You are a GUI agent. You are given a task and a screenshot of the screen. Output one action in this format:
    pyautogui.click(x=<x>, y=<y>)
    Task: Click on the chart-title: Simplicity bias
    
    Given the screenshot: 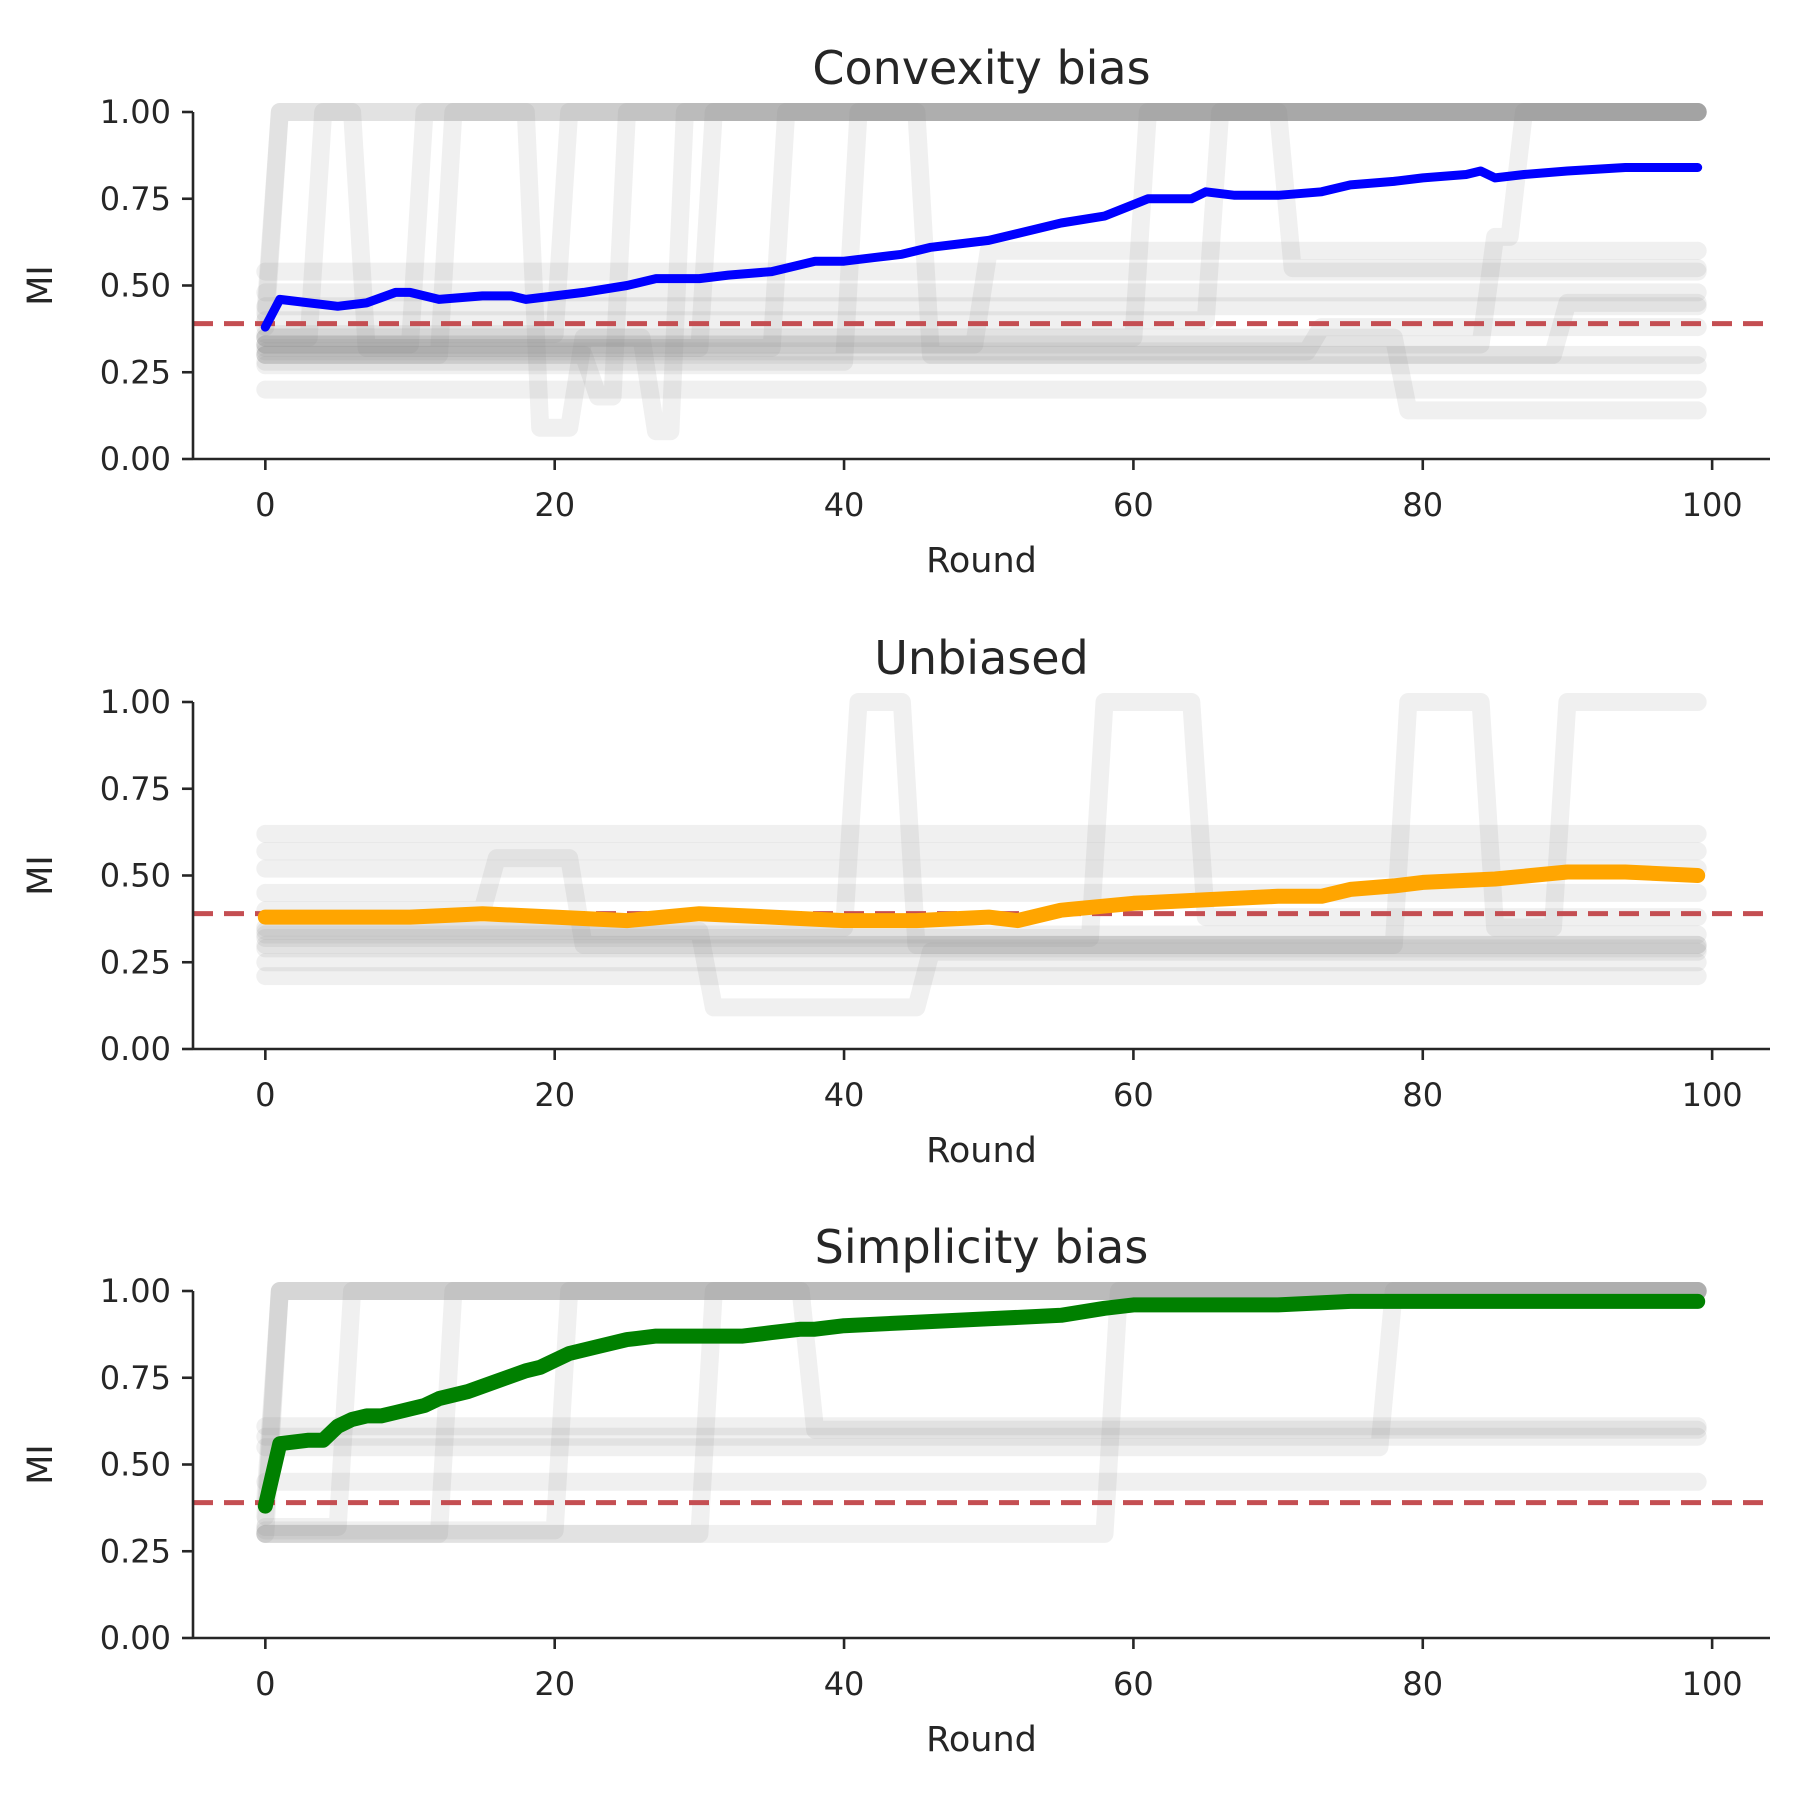 What is the action you would take?
    pyautogui.click(x=982, y=1247)
    